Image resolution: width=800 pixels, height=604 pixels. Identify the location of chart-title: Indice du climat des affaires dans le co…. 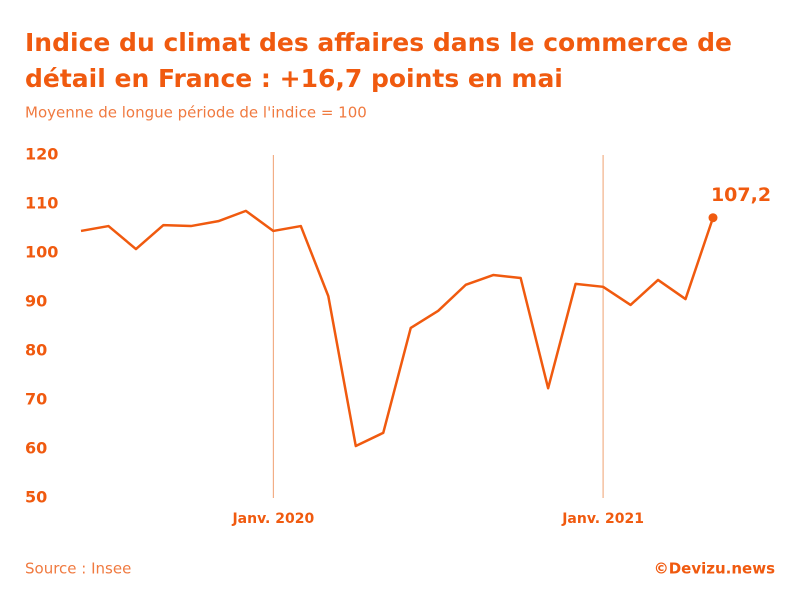
(378, 42).